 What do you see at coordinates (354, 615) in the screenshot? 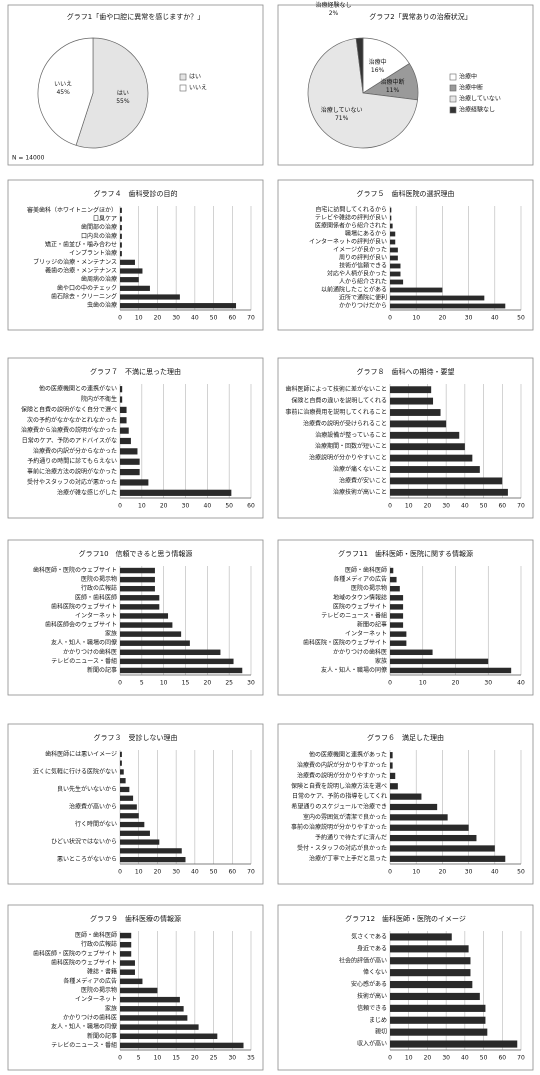
I see `y-tick-label: テレビのニュース・番組` at bounding box center [354, 615].